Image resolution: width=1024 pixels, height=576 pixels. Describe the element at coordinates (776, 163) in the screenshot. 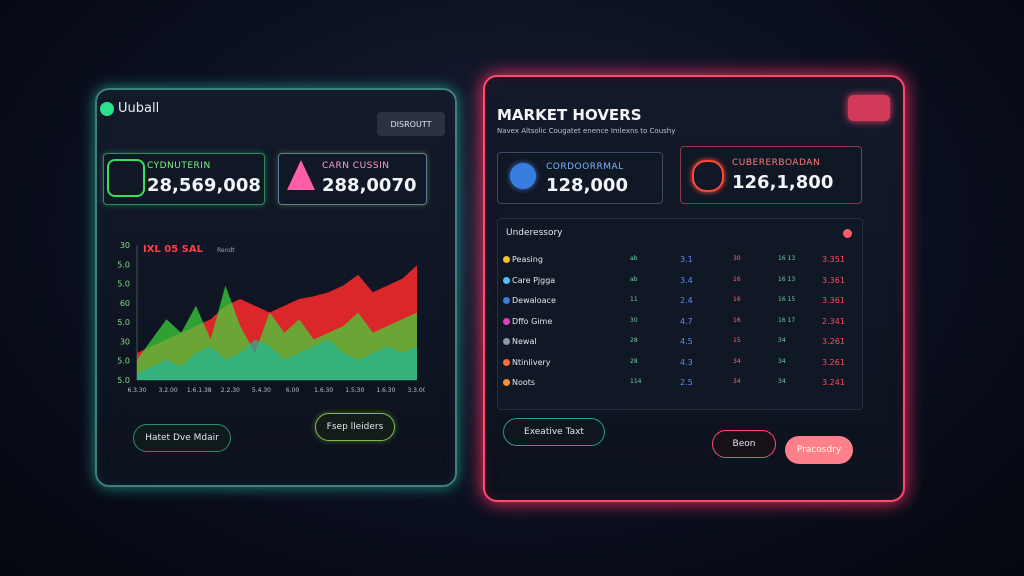

I see `stat-label: CUBERERBOADAN` at that location.